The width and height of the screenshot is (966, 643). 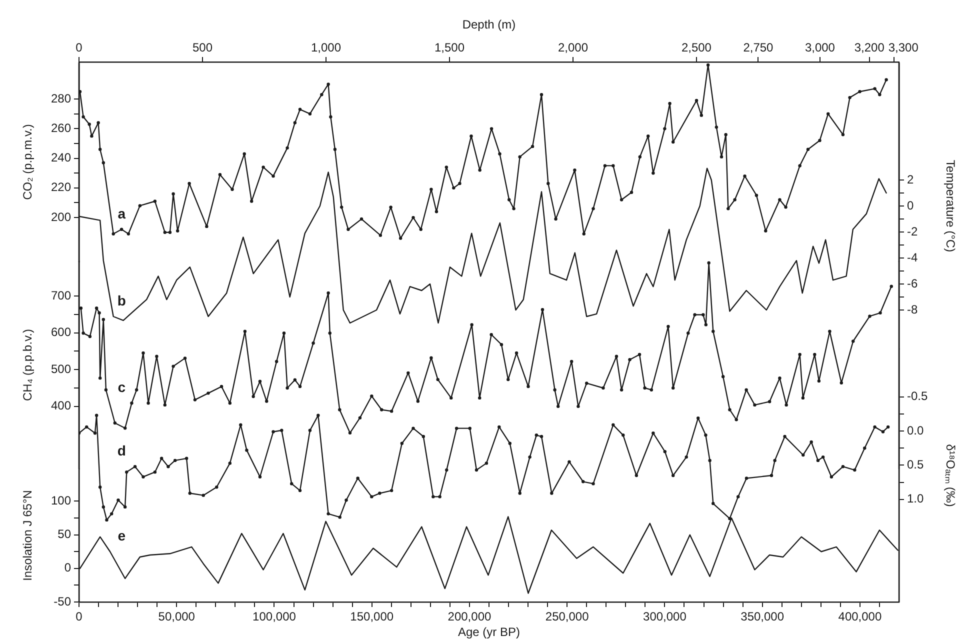 I want to click on series-label: e, so click(x=122, y=535).